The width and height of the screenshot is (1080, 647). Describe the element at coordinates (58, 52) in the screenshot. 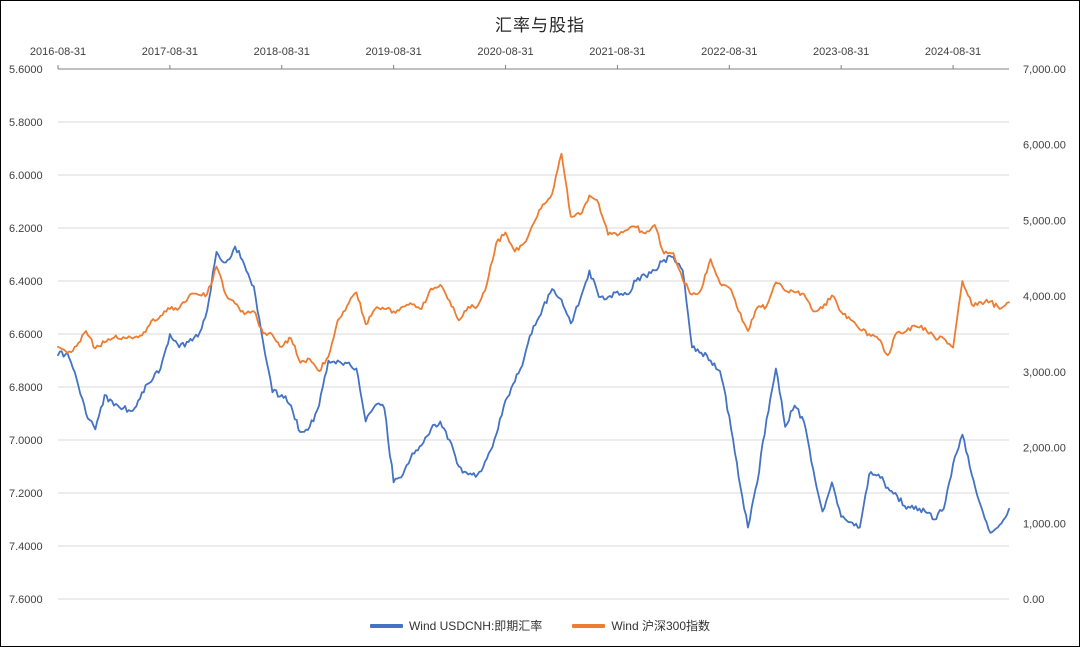

I see `x-axis-label: 2016-08-31` at that location.